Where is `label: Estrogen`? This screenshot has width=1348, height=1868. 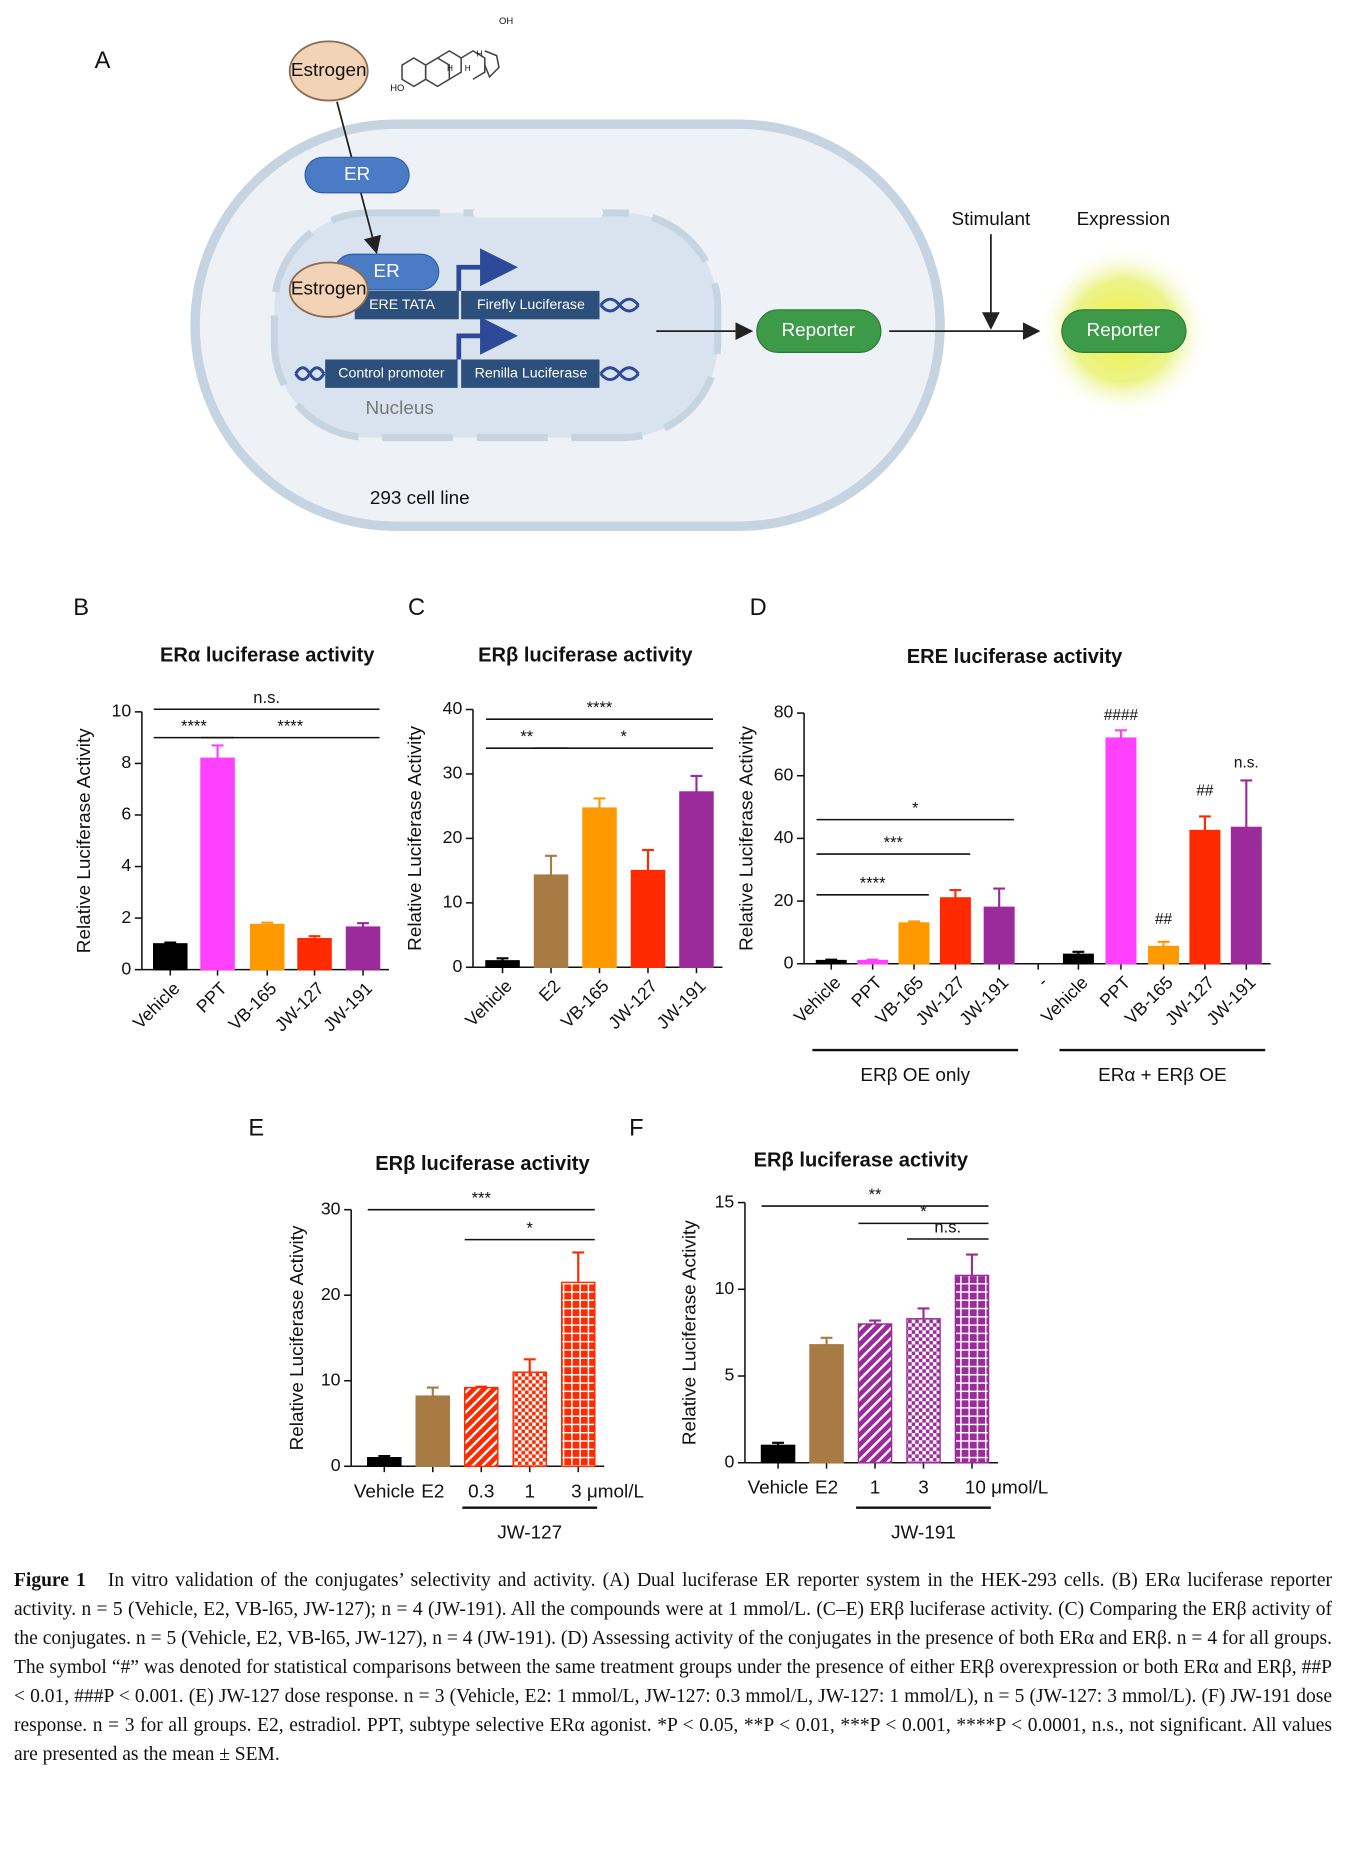
label: Estrogen is located at coordinates (329, 70).